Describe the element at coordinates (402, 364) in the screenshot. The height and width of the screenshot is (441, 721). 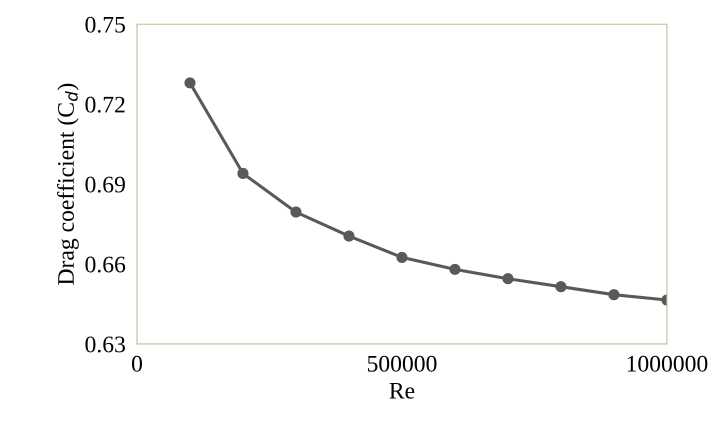
I see `x-tick-label: 500000` at that location.